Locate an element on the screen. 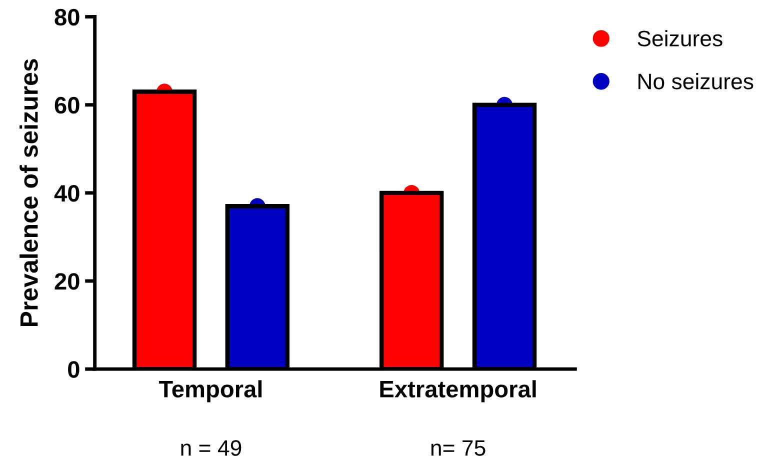 The height and width of the screenshot is (466, 771). y-tick-label: 80 is located at coordinates (67, 17).